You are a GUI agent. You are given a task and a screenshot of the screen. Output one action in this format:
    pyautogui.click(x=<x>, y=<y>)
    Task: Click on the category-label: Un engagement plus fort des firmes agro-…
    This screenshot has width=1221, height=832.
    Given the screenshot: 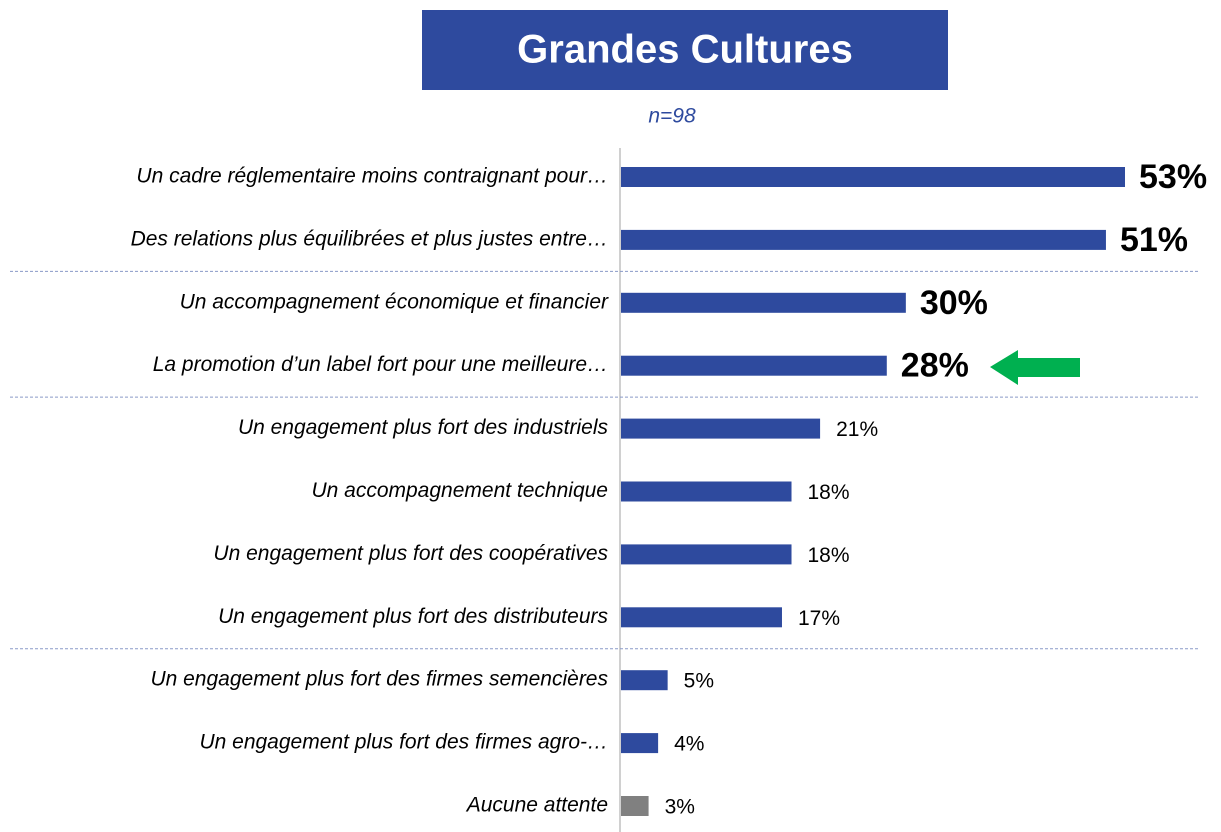 What is the action you would take?
    pyautogui.click(x=403, y=742)
    